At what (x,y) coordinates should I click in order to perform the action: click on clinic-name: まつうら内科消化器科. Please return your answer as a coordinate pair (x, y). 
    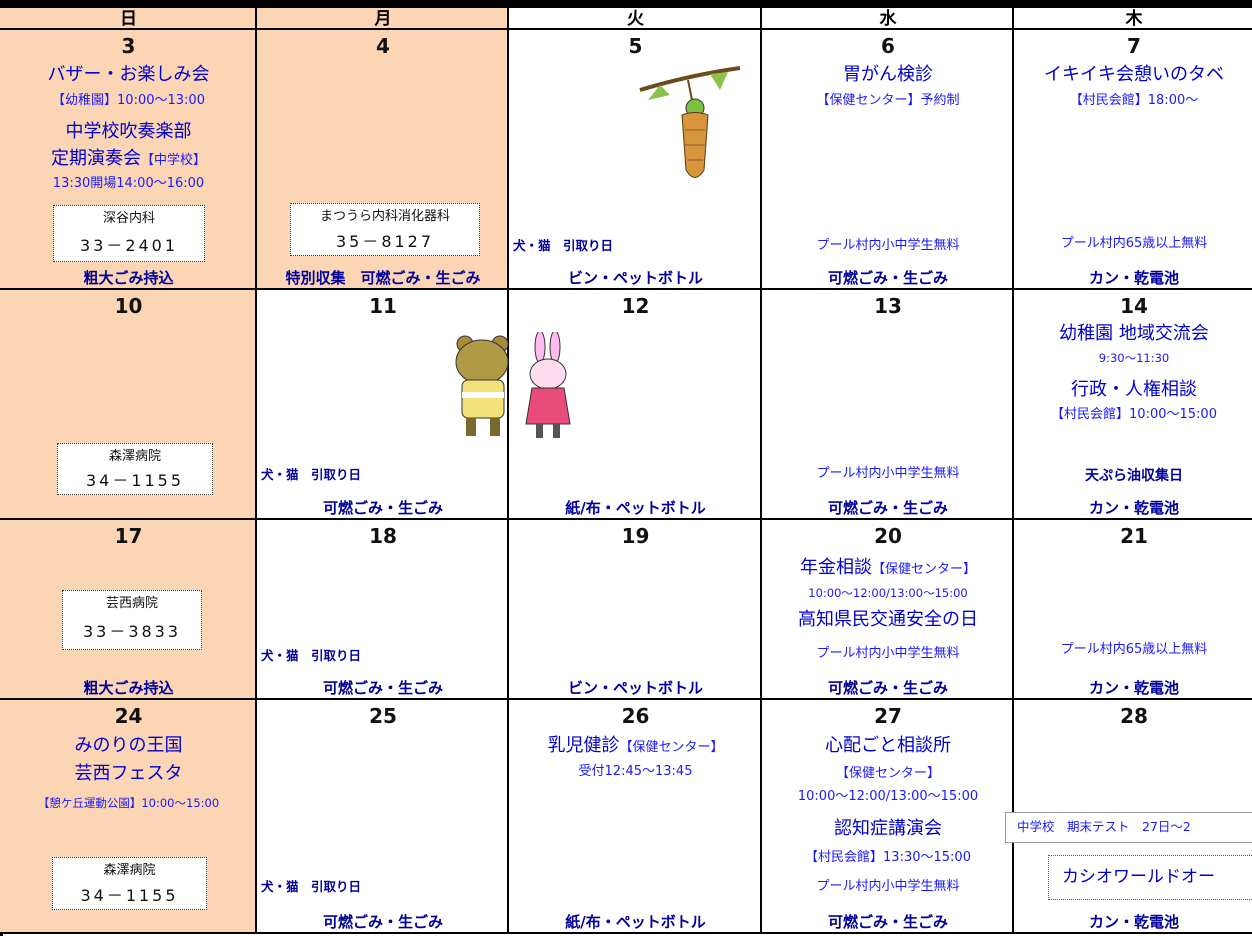
    Looking at the image, I should click on (384, 216).